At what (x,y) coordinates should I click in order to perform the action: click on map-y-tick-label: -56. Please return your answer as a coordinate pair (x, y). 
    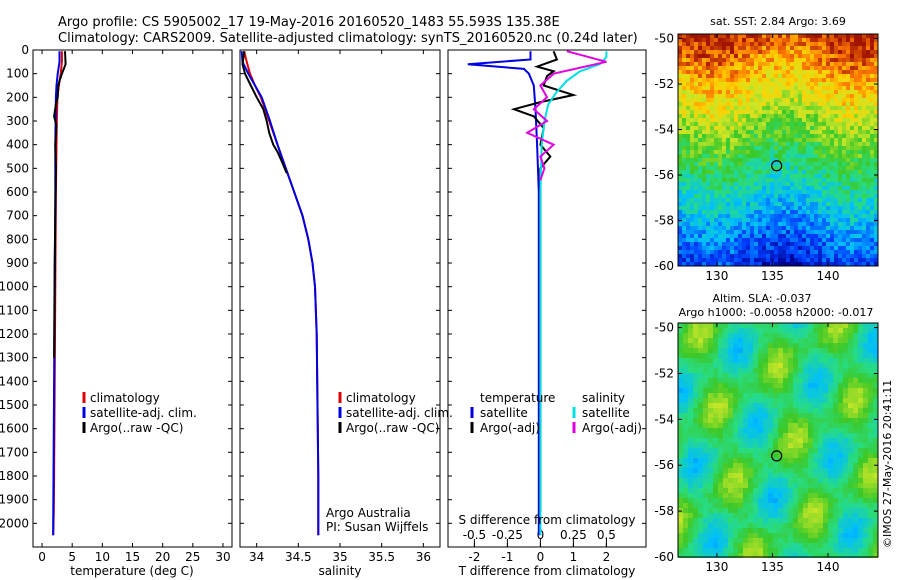
    Looking at the image, I should click on (664, 175).